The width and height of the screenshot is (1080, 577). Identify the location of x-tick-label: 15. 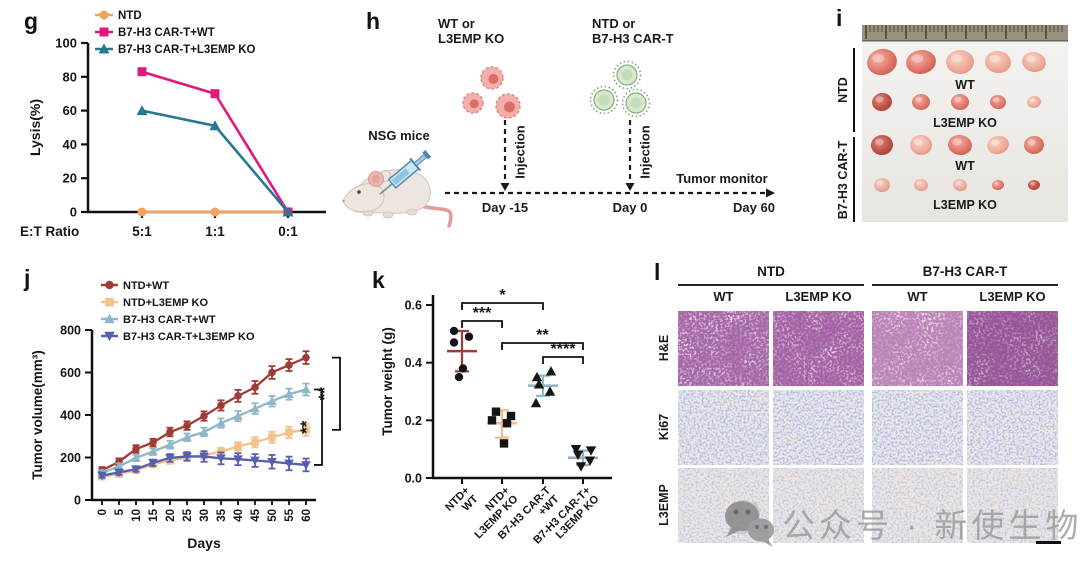
(154, 514).